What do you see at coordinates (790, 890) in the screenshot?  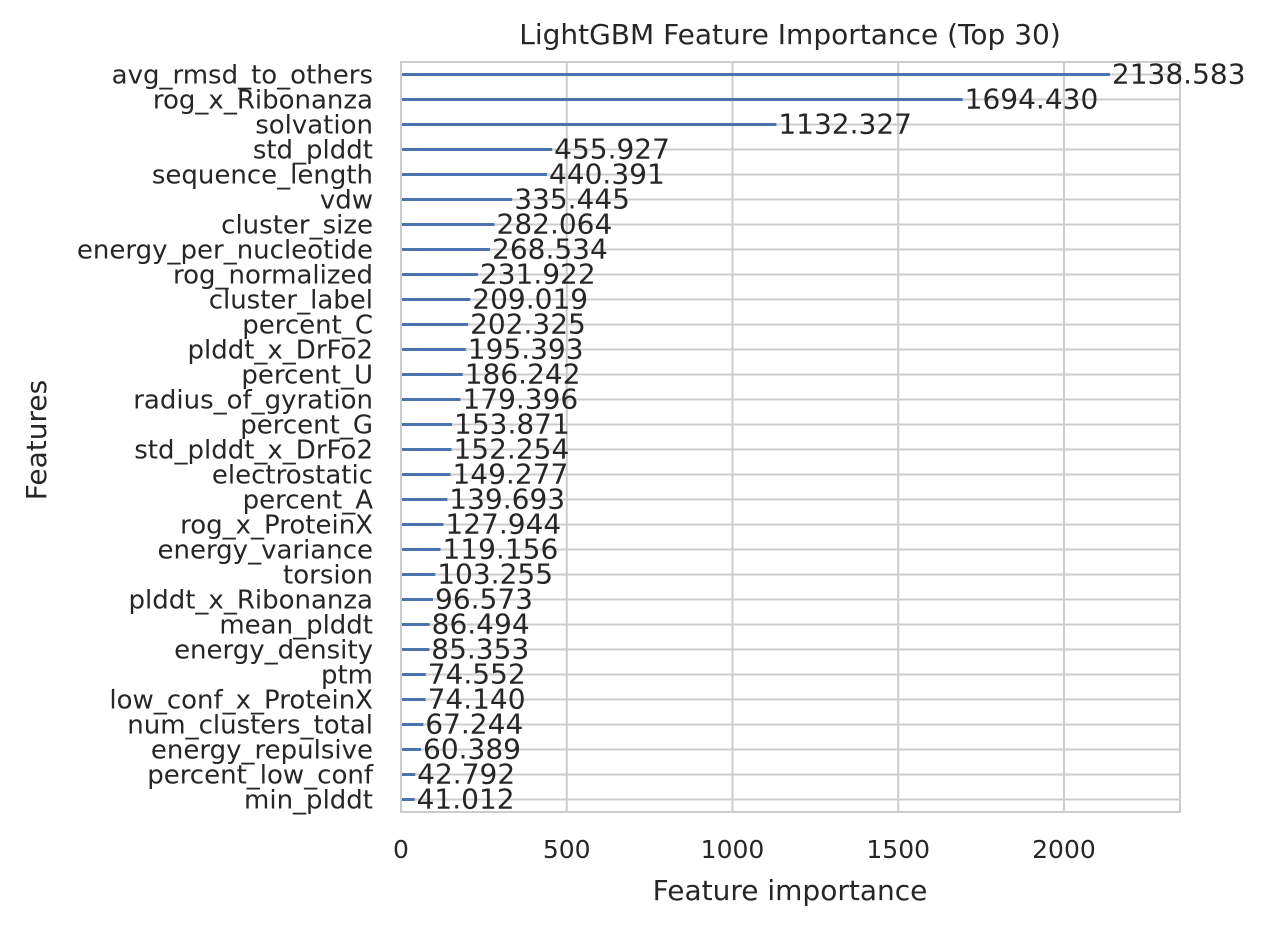 I see `x-axis-label: Feature importance` at bounding box center [790, 890].